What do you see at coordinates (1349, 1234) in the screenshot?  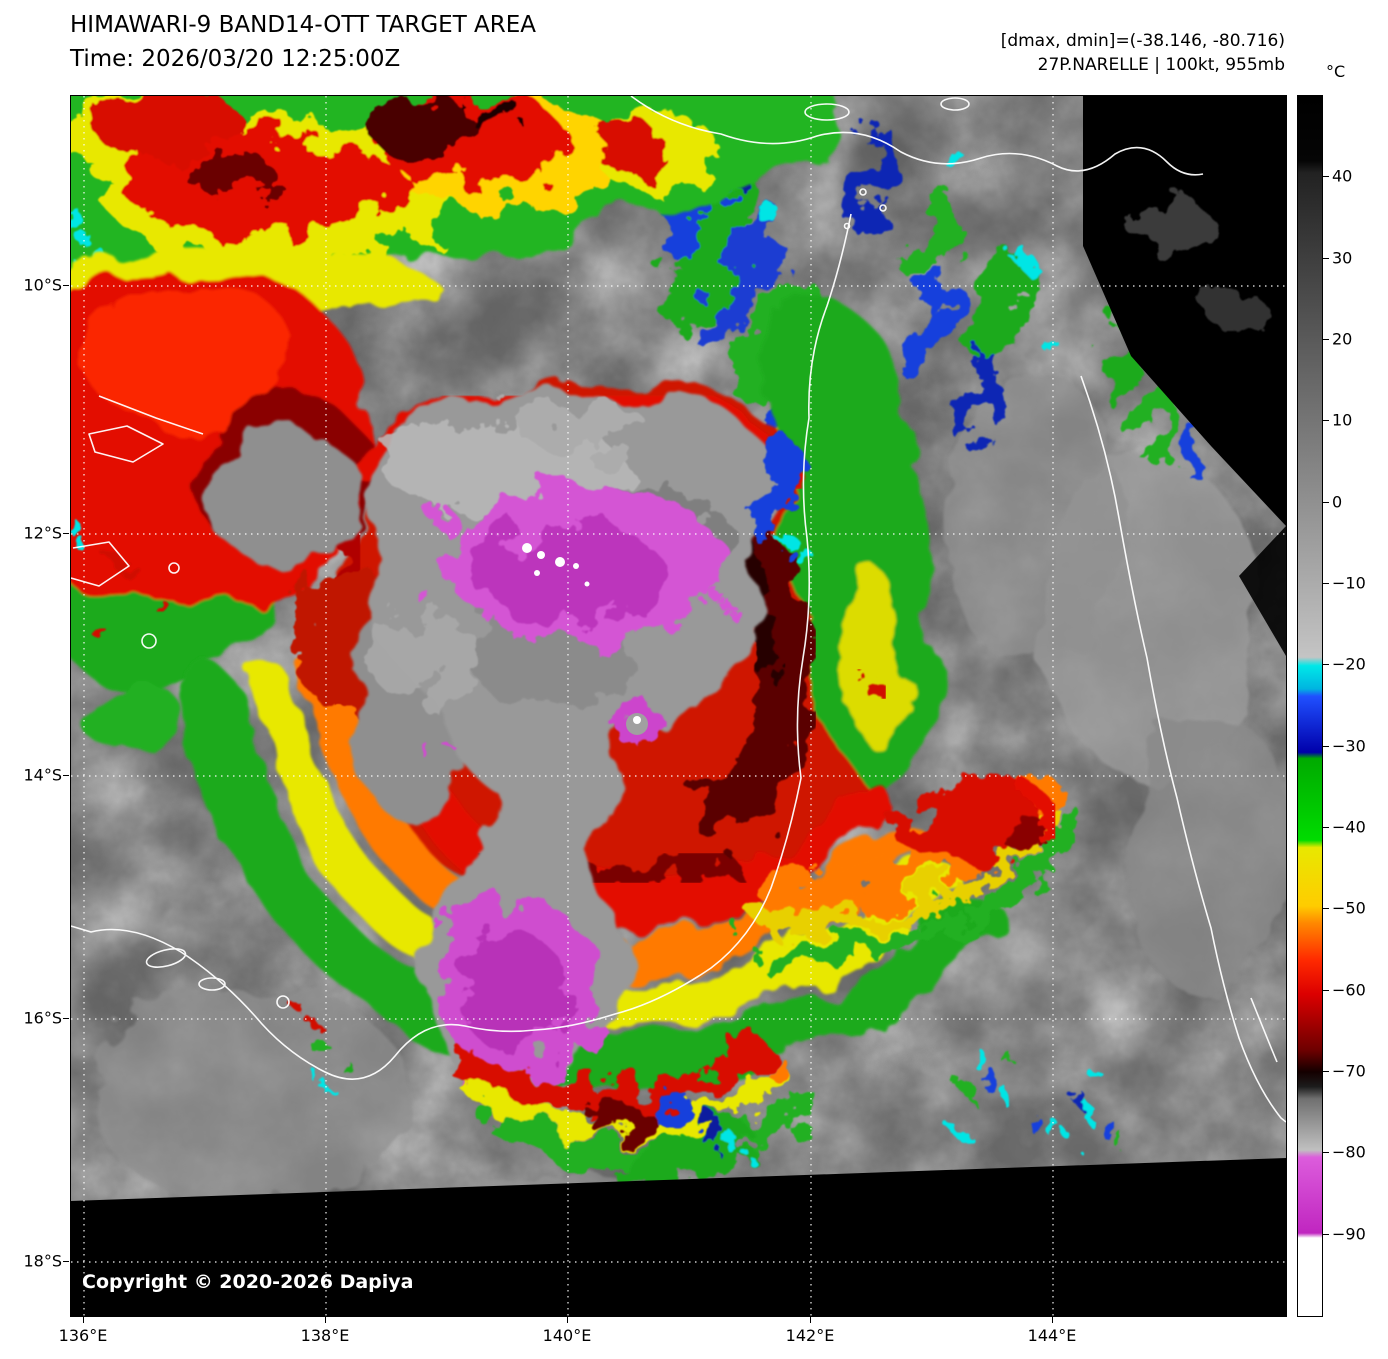 I see `colorbar-tick-label: −90` at bounding box center [1349, 1234].